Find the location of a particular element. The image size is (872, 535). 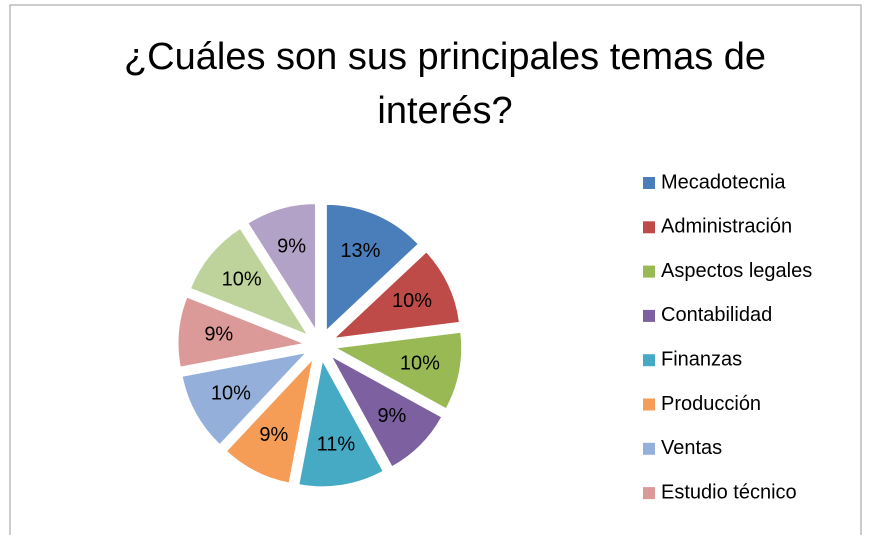

legend-label: Ventas is located at coordinates (691, 448).